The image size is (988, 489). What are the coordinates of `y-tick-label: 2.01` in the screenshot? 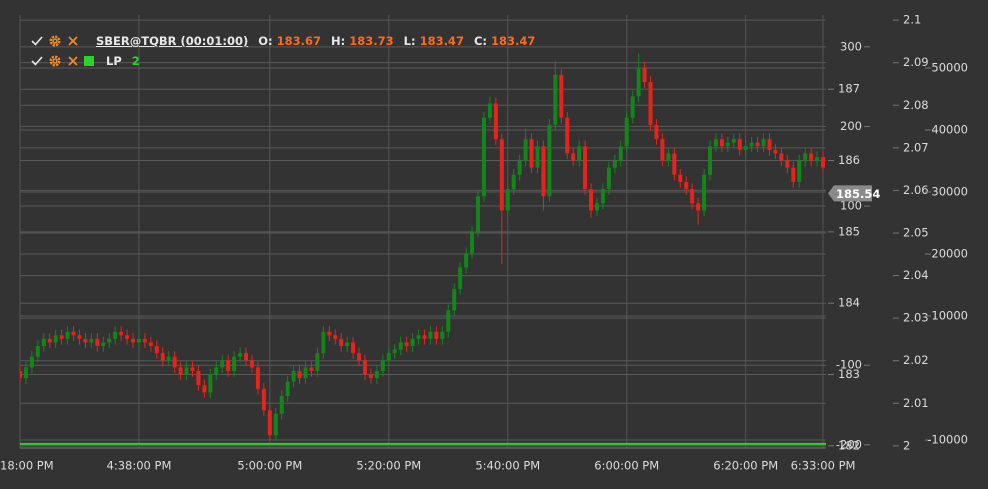 It's located at (916, 403).